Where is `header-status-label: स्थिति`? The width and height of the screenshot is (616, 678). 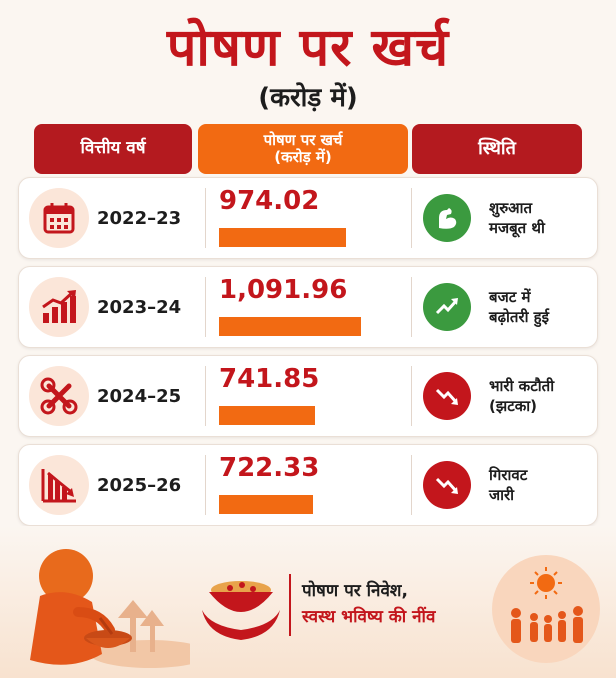
header-status-label: स्थिति is located at coordinates (497, 148).